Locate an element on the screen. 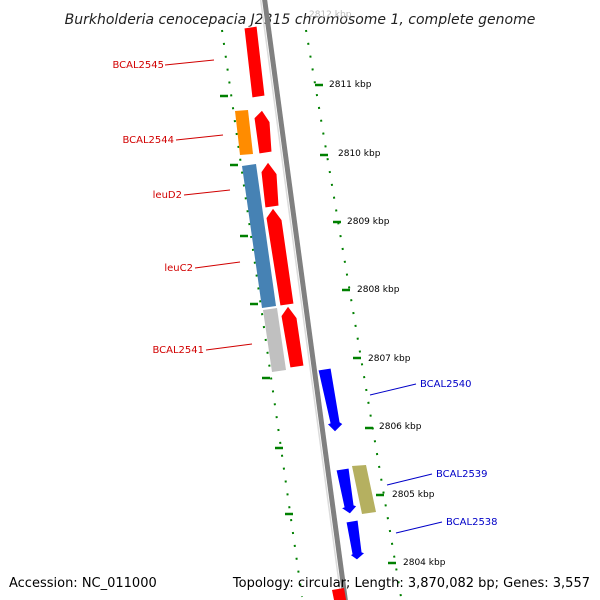 The image size is (600, 600). inner-tick-ring is located at coordinates (262, 313).